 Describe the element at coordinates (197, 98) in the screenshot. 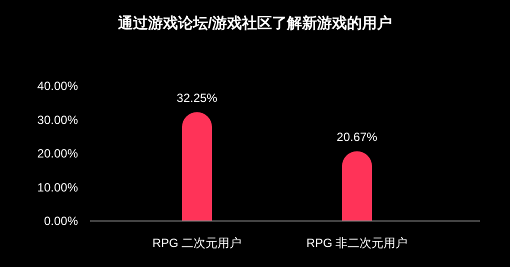

I see `data-label: 32.25%` at that location.